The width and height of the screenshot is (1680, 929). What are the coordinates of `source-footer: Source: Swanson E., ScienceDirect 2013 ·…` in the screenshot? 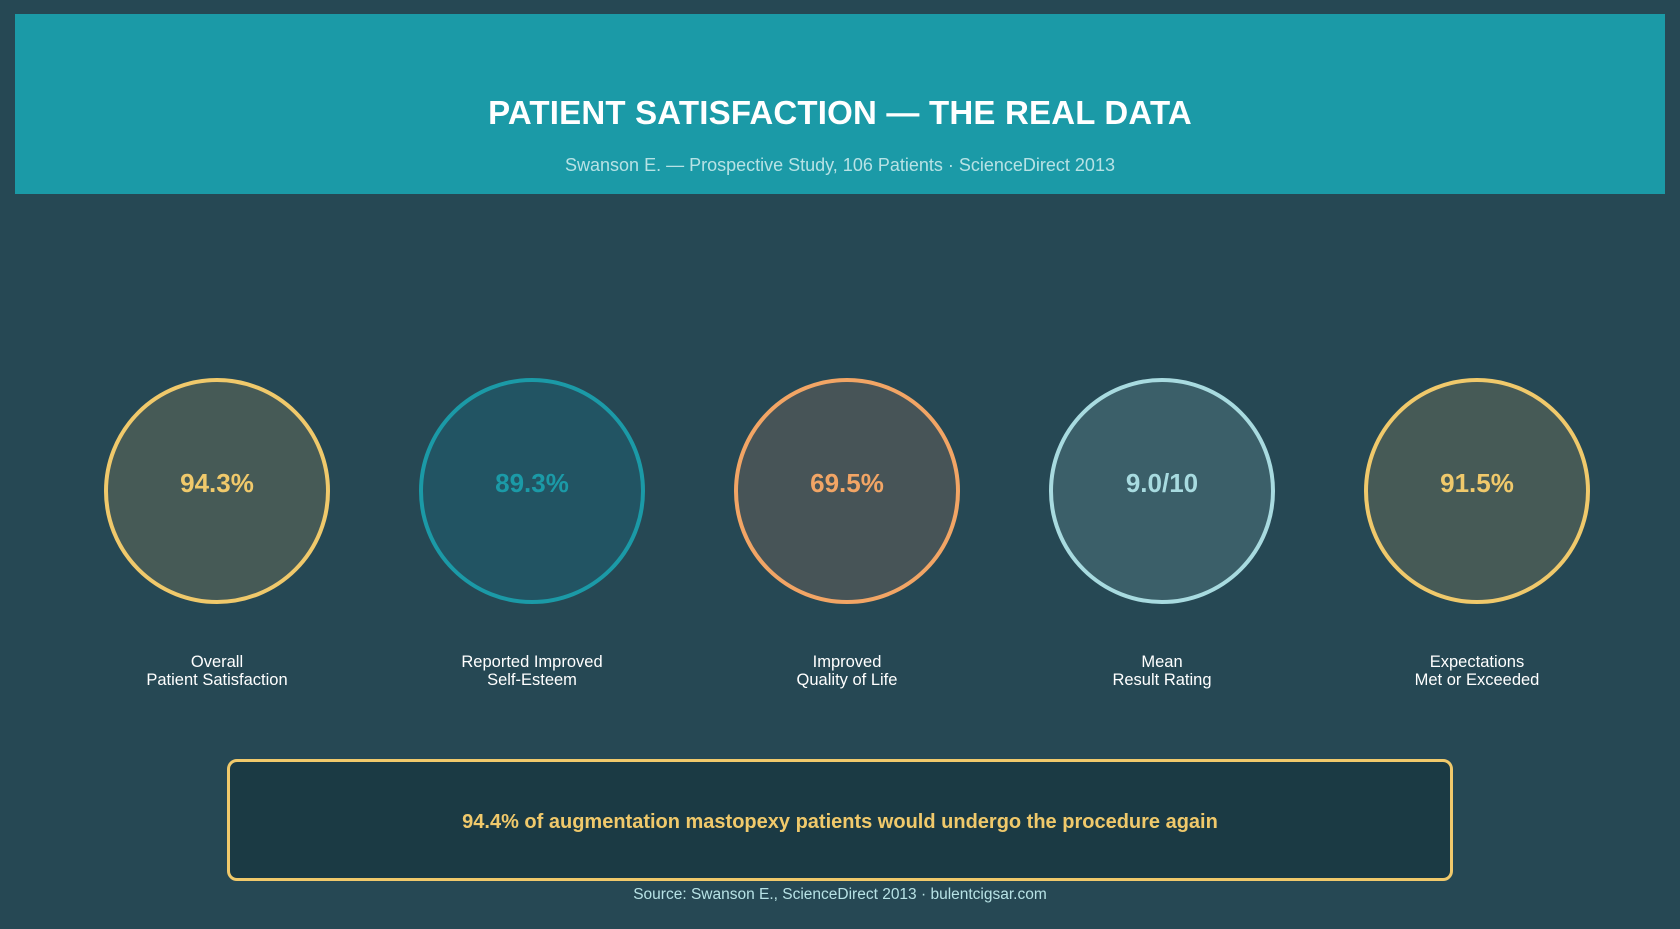 It's located at (840, 894).